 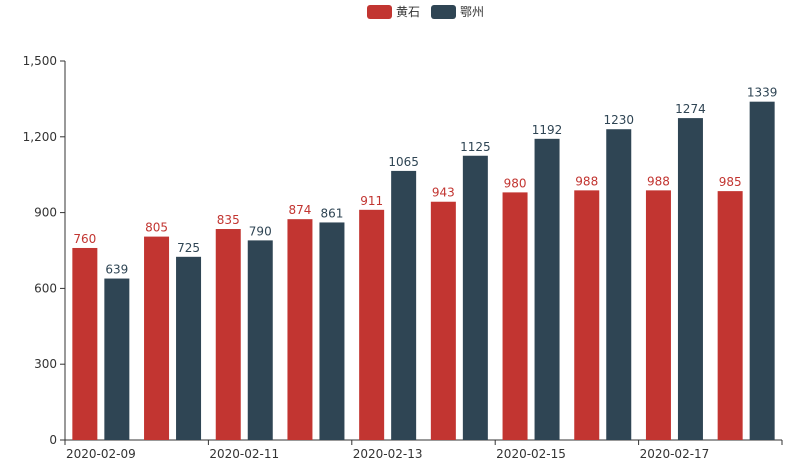 I want to click on data-label: 1065, so click(x=403, y=162).